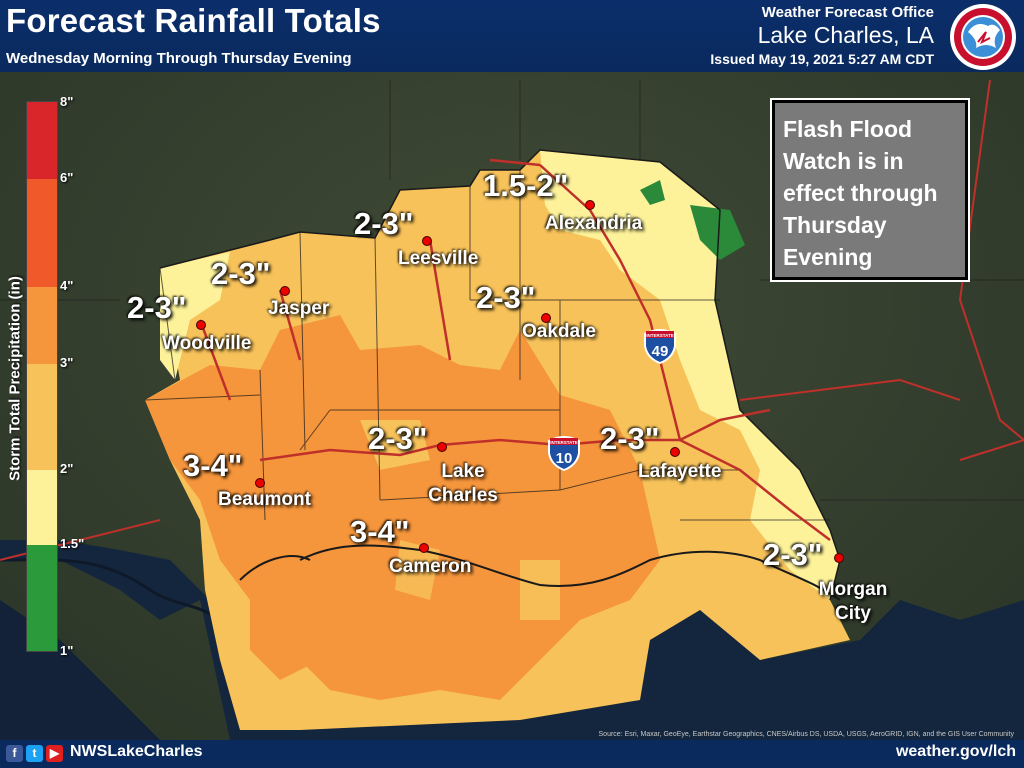  What do you see at coordinates (570, 572) in the screenshot?
I see `coast-in-region` at bounding box center [570, 572].